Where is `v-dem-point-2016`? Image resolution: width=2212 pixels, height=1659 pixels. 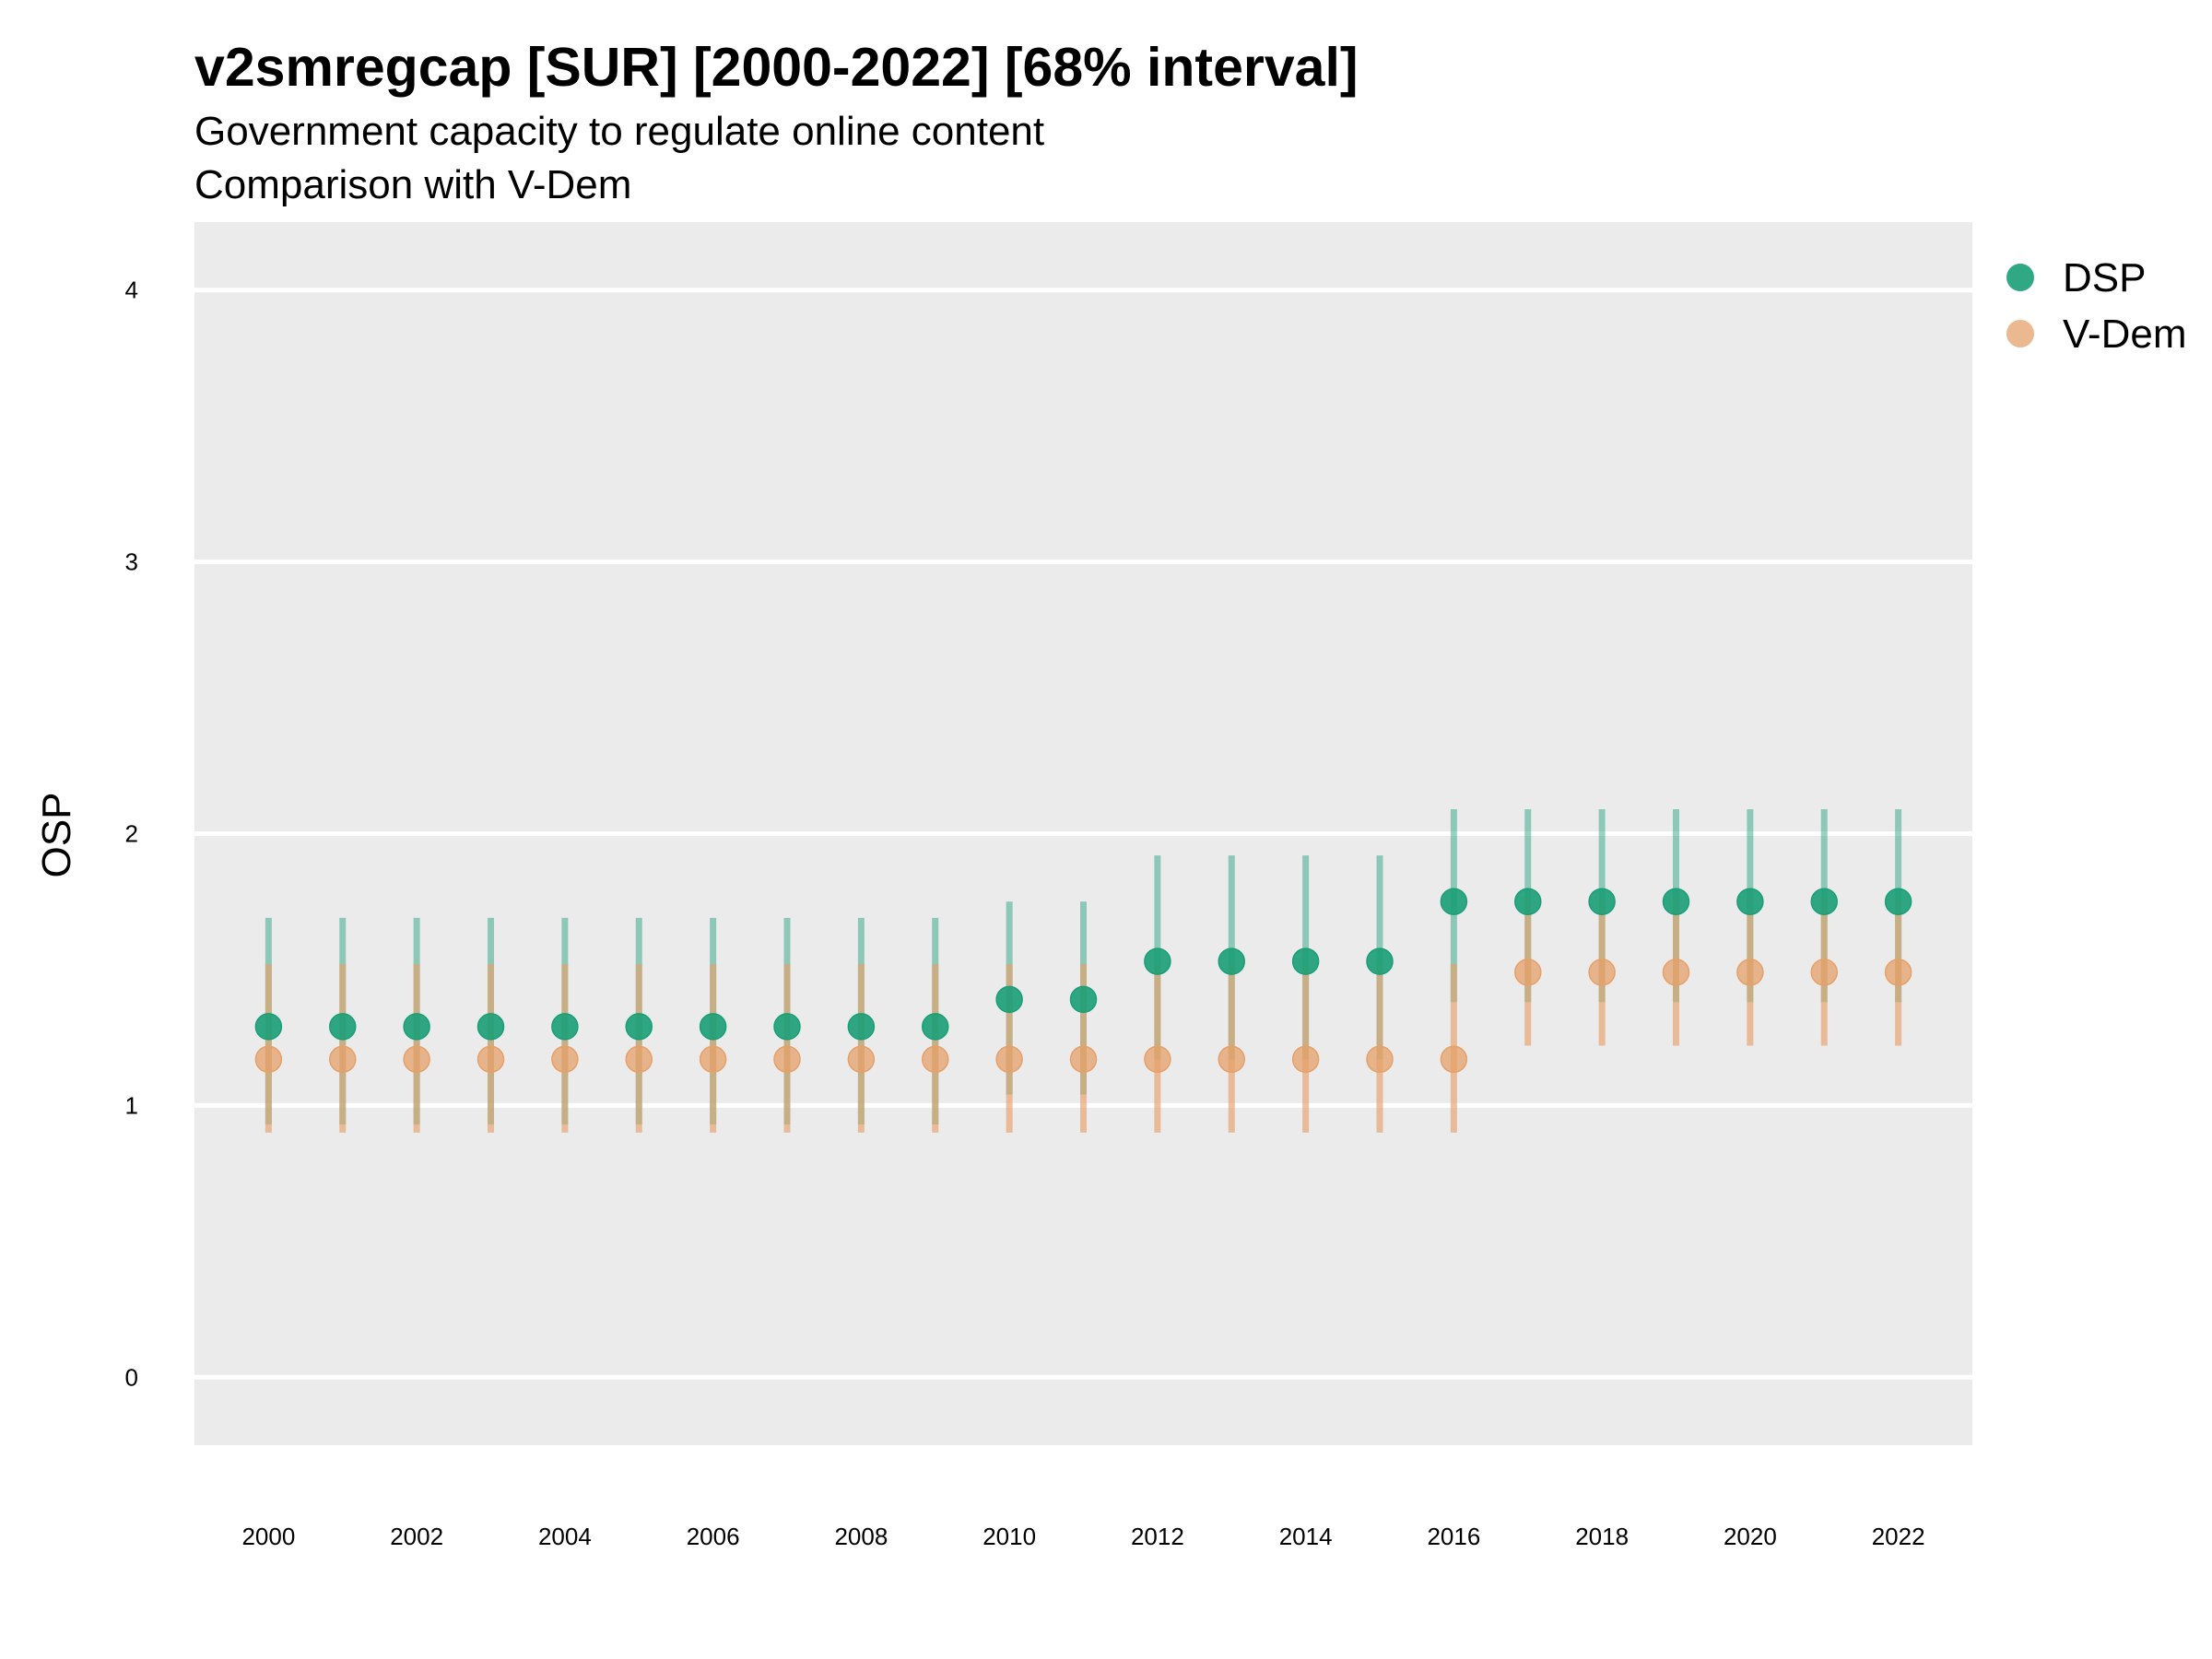
v-dem-point-2016 is located at coordinates (1454, 1059).